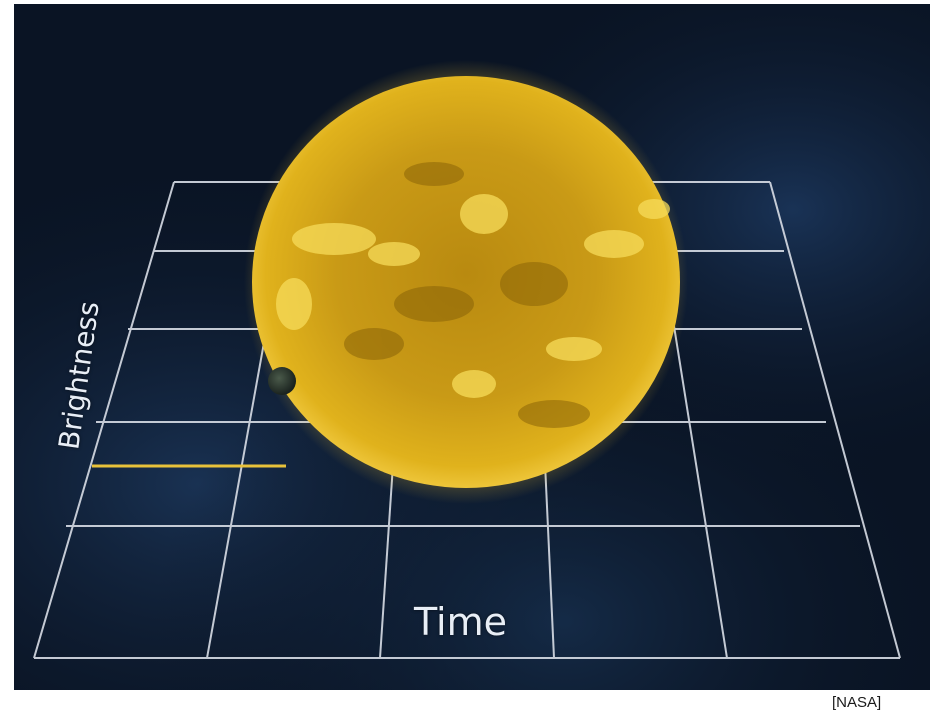  I want to click on planet, so click(282, 381).